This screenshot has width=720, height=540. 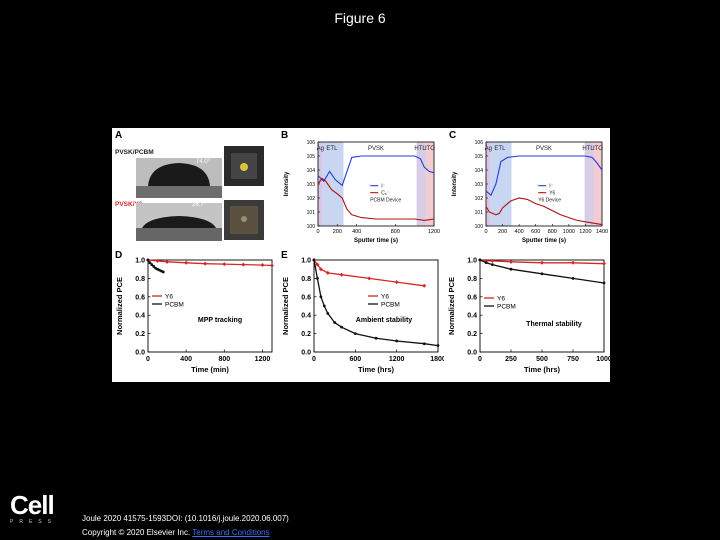 What do you see at coordinates (311, 157) in the screenshot?
I see `y-tick-label: 105` at bounding box center [311, 157].